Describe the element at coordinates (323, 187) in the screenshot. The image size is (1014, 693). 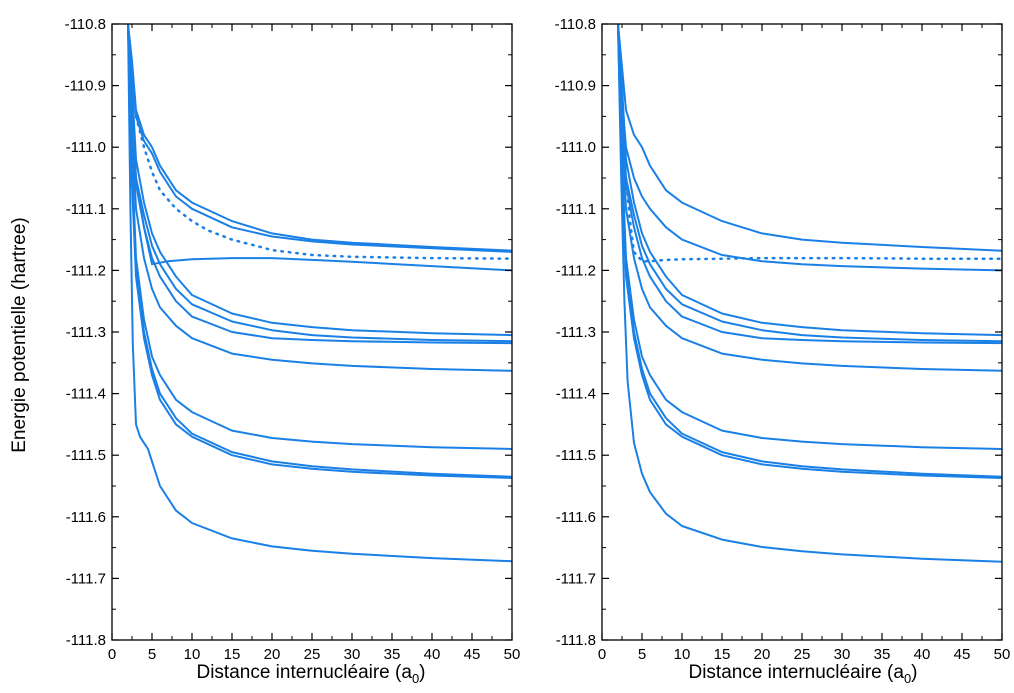
I see `series-line-dotted` at that location.